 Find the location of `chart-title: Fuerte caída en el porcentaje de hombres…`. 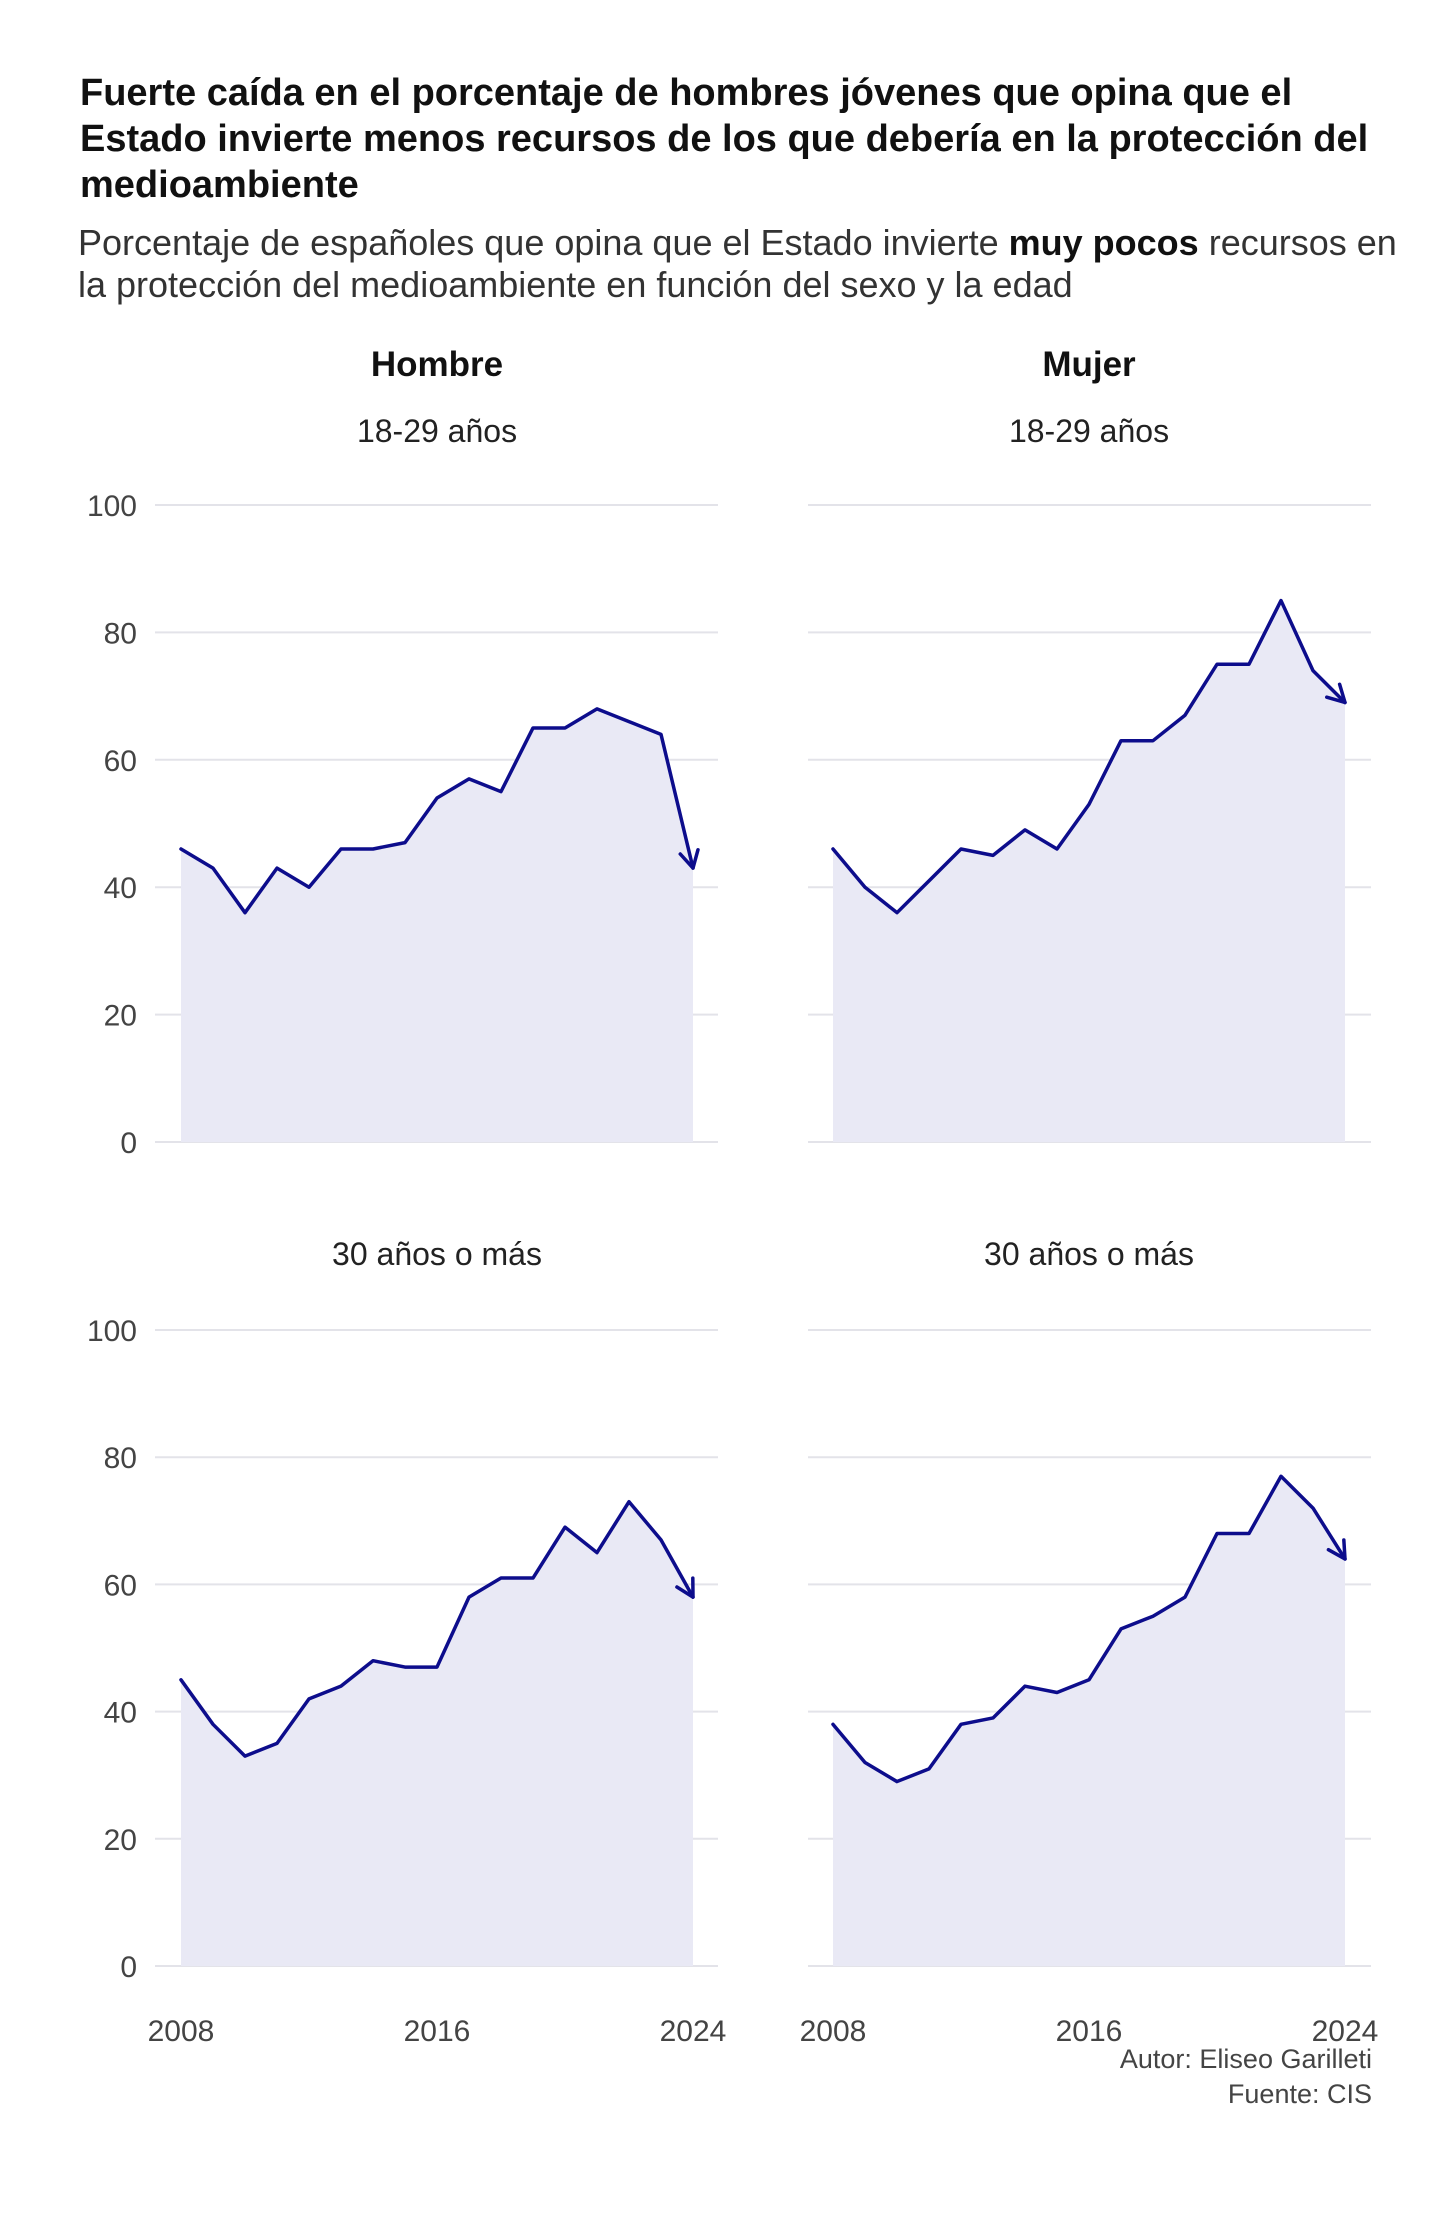

chart-title: Fuerte caída en el porcentaje de hombres… is located at coordinates (724, 139).